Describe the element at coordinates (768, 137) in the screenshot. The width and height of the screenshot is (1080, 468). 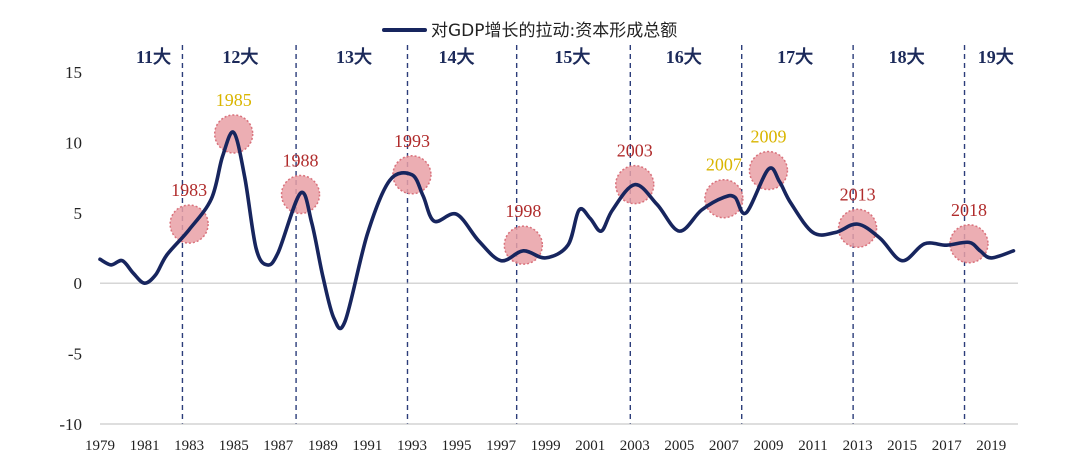
I see `highlight-year-label: 2009` at that location.